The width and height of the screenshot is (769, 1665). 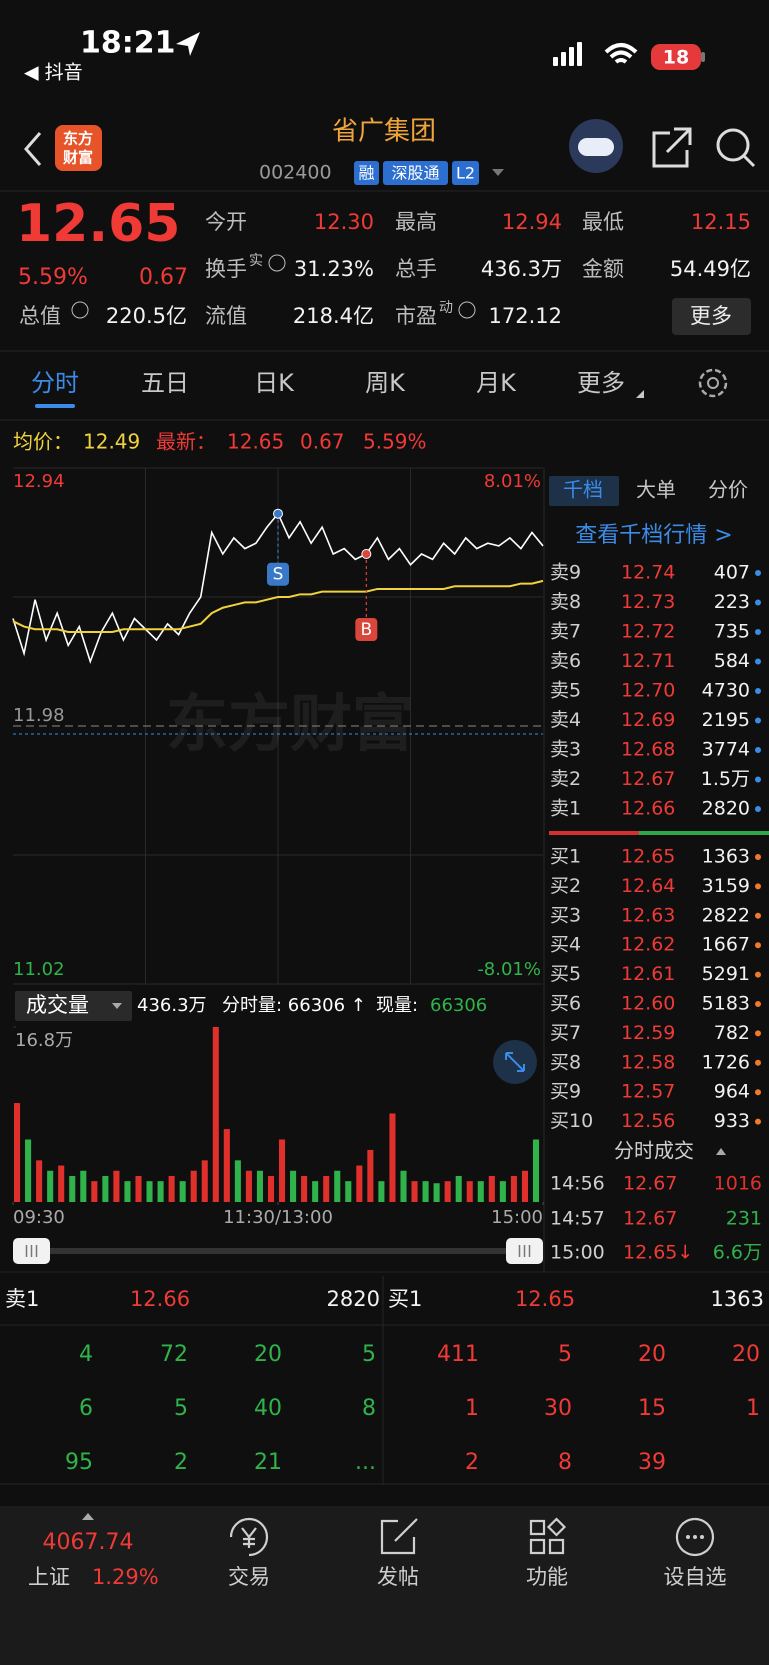 What do you see at coordinates (565, 779) in the screenshot?
I see `ask-label: 卖2` at bounding box center [565, 779].